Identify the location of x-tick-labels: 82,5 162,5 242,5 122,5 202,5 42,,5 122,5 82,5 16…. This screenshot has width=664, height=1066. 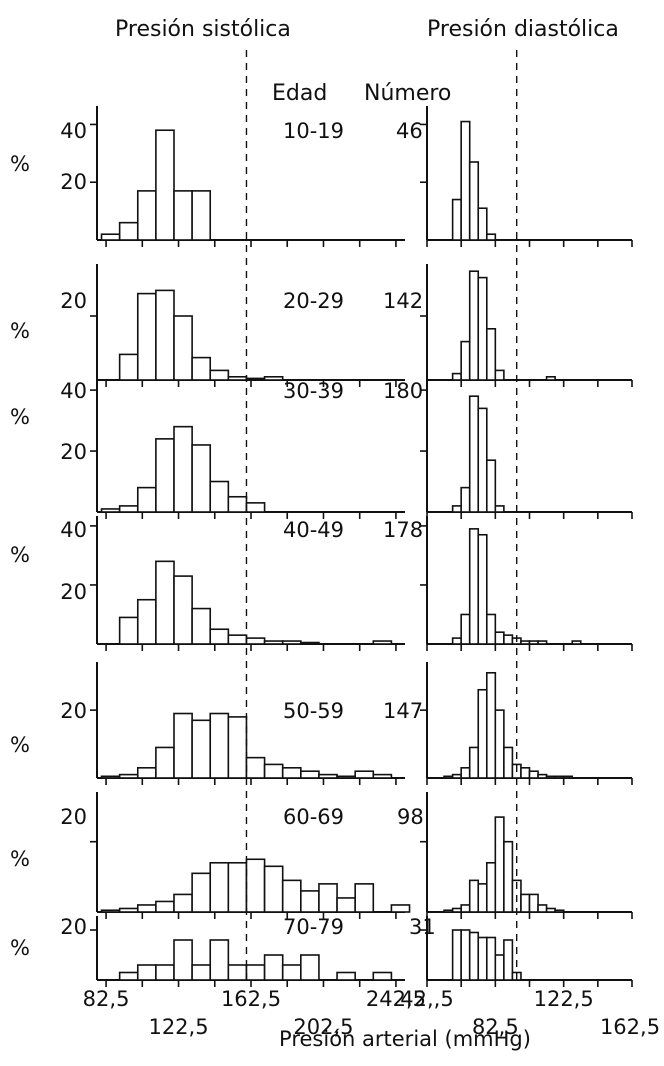
(371, 1013).